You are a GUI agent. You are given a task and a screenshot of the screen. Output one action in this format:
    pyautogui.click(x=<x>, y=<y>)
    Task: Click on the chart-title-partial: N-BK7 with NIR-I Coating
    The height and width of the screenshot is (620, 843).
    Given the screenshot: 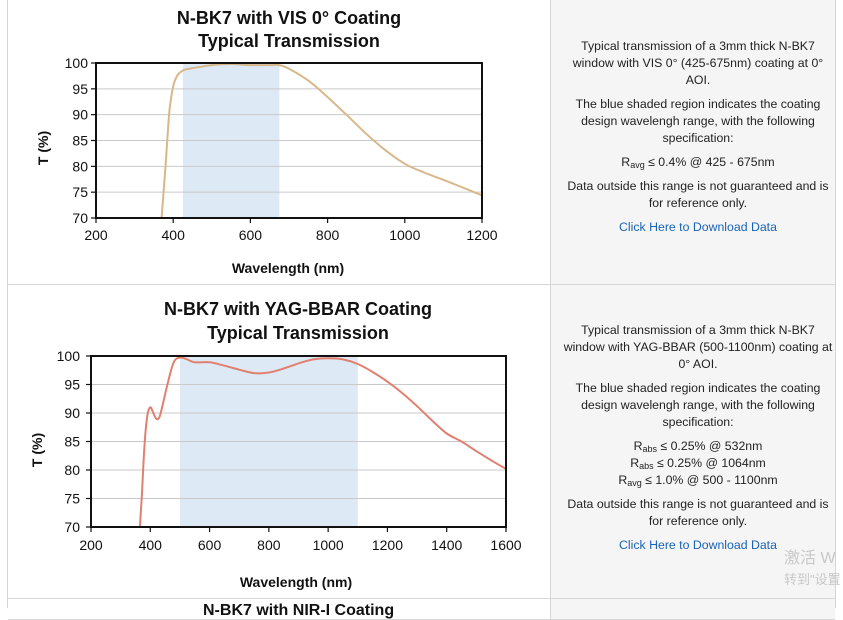 What is the action you would take?
    pyautogui.click(x=299, y=610)
    